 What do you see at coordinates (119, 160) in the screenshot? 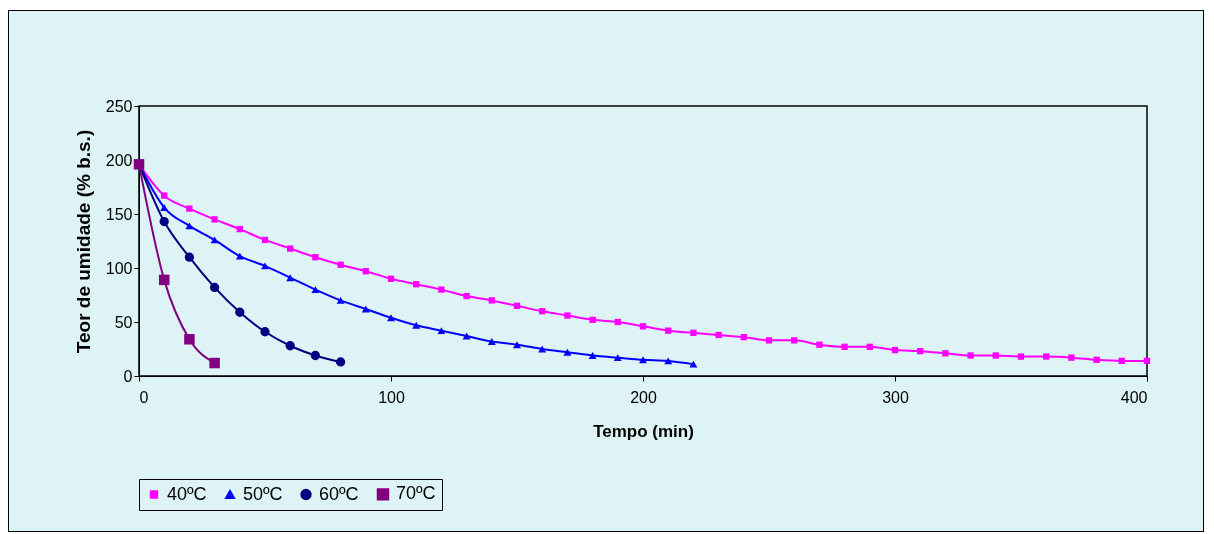
I see `y-tick-label: 200` at bounding box center [119, 160].